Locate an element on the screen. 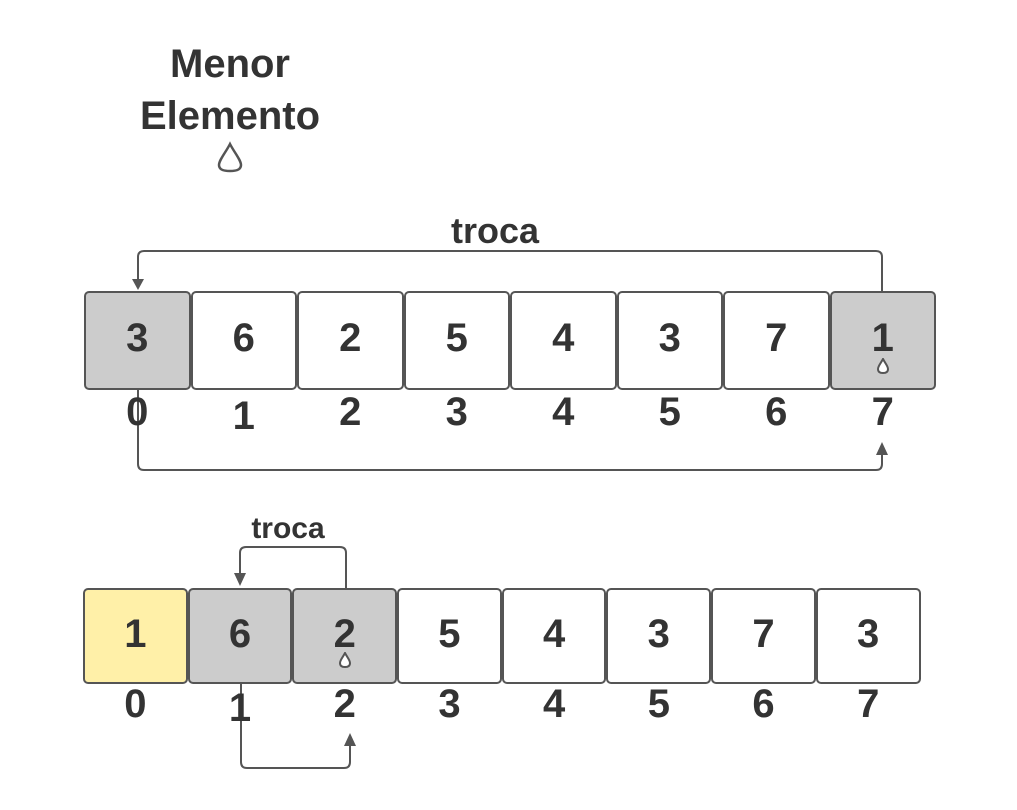 The height and width of the screenshot is (810, 1017). step2-swap-label: troca is located at coordinates (288, 529).